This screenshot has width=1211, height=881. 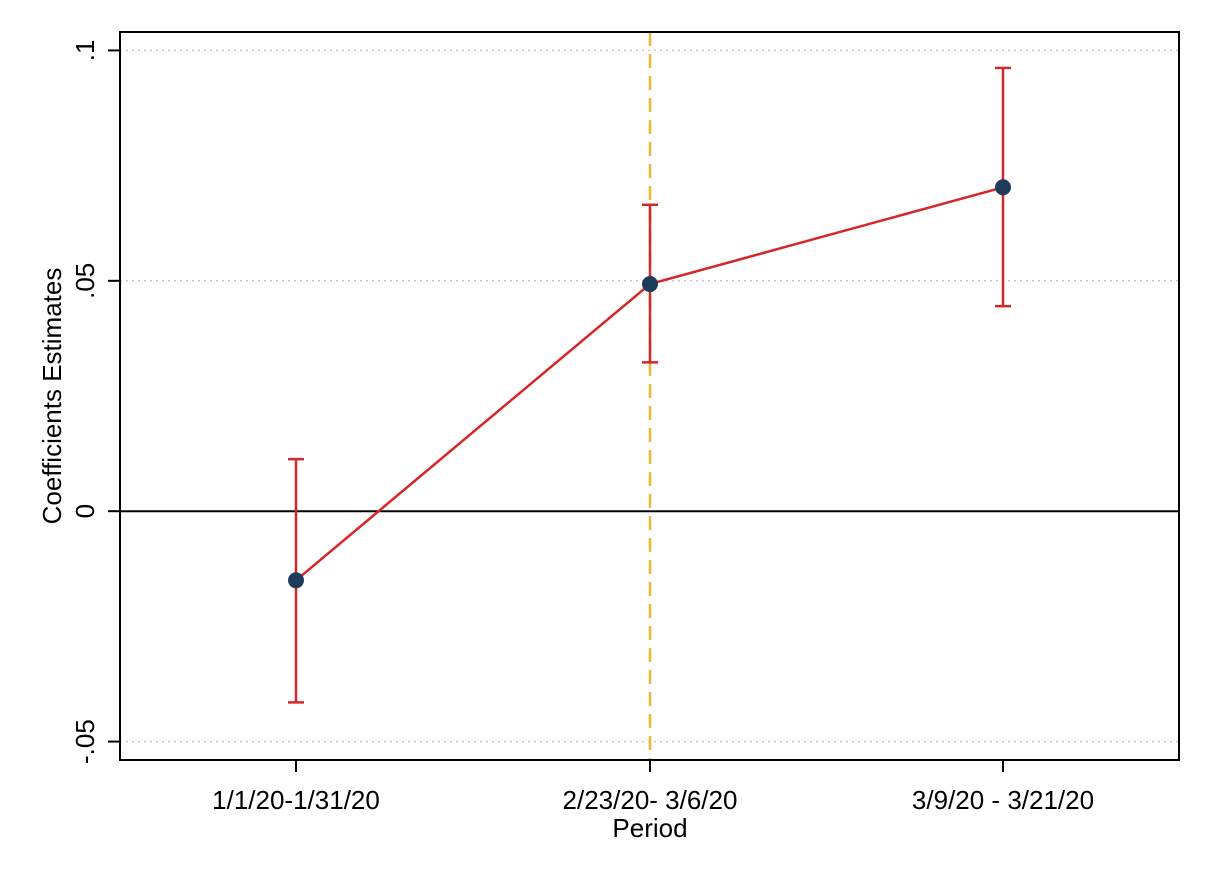 I want to click on x-tick-label: 2/23/20- 3/6/20, so click(x=650, y=800).